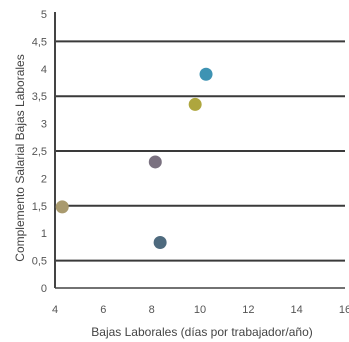  Describe the element at coordinates (44, 70) in the screenshot. I see `y-tick-label: 4` at that location.